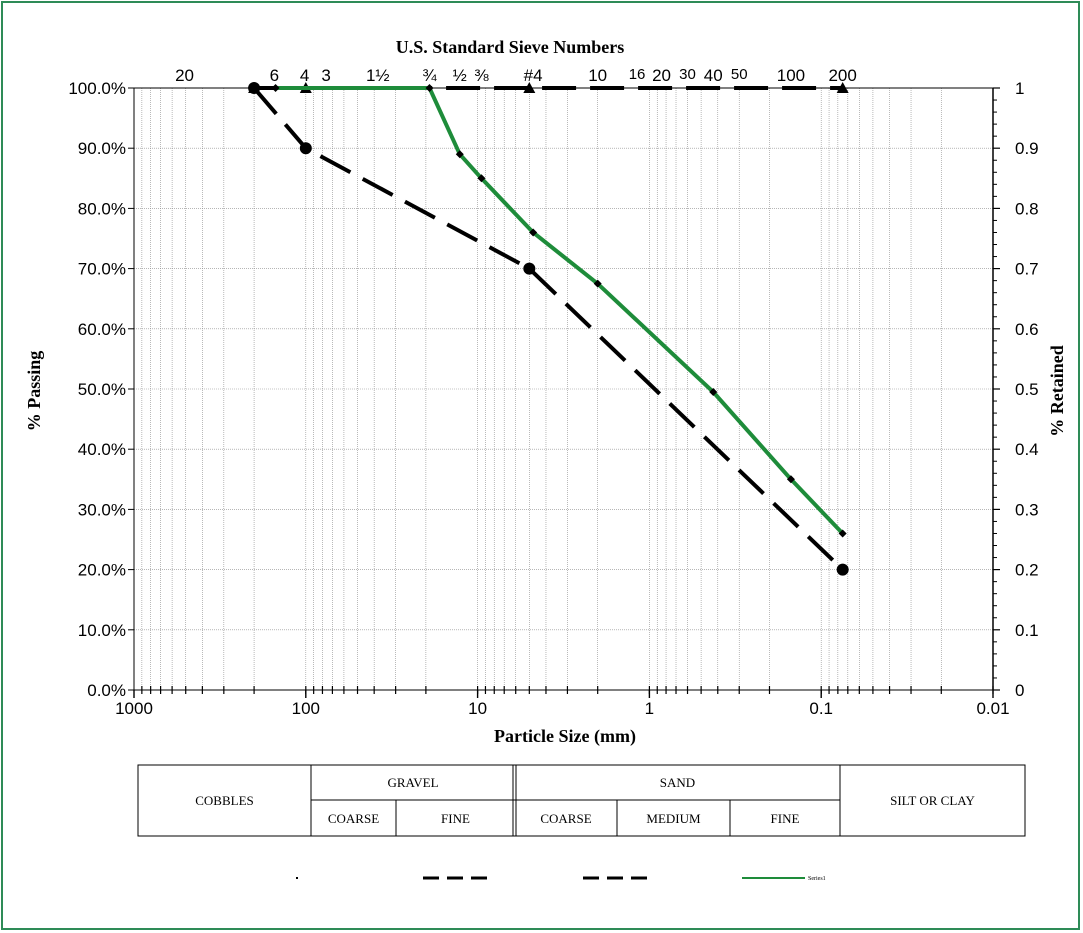  I want to click on y-left-tick-label: 60.0%, so click(102, 329).